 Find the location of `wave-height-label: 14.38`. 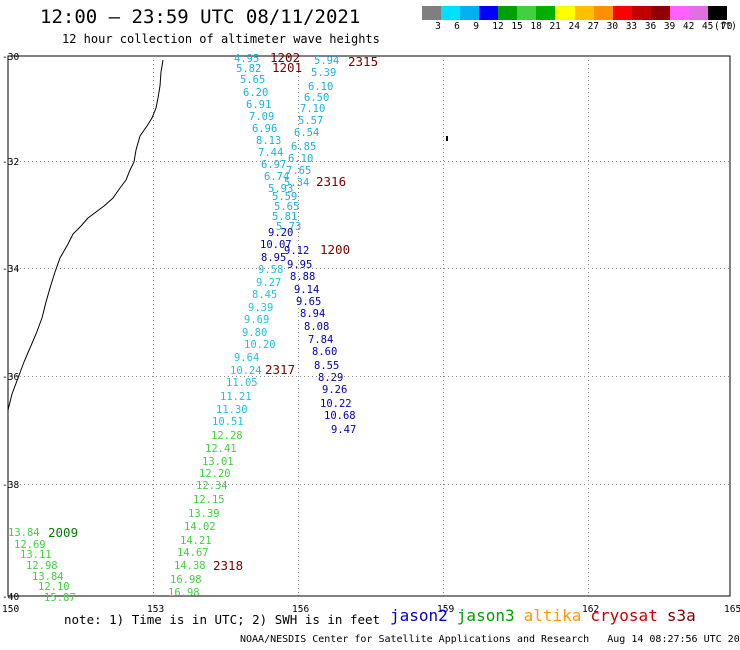

wave-height-label: 14.38 is located at coordinates (190, 566).